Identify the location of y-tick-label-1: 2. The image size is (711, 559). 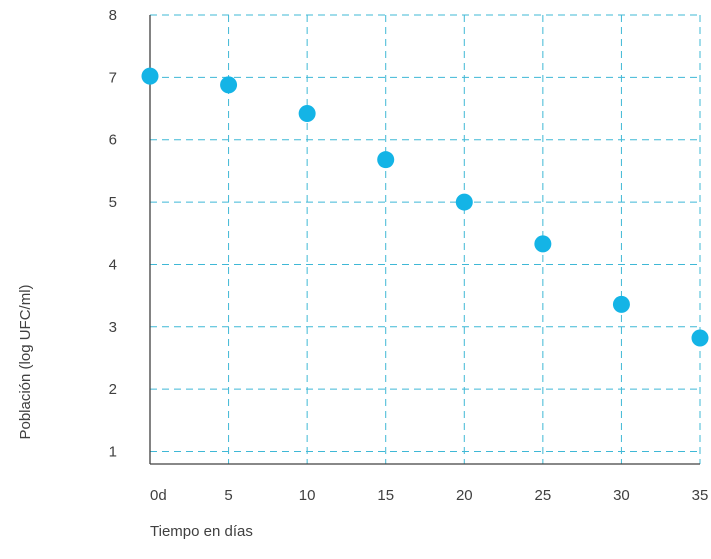
(113, 389).